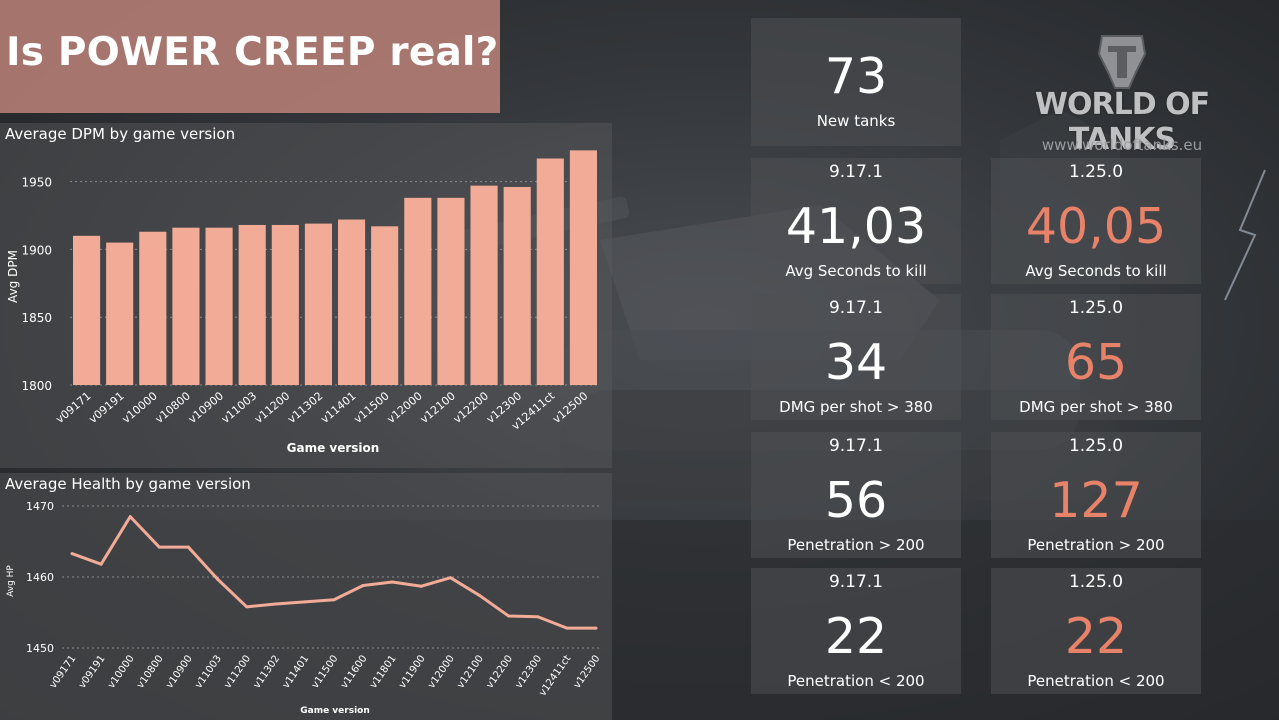  Describe the element at coordinates (36, 250) in the screenshot. I see `y-tick-label: 1900` at that location.